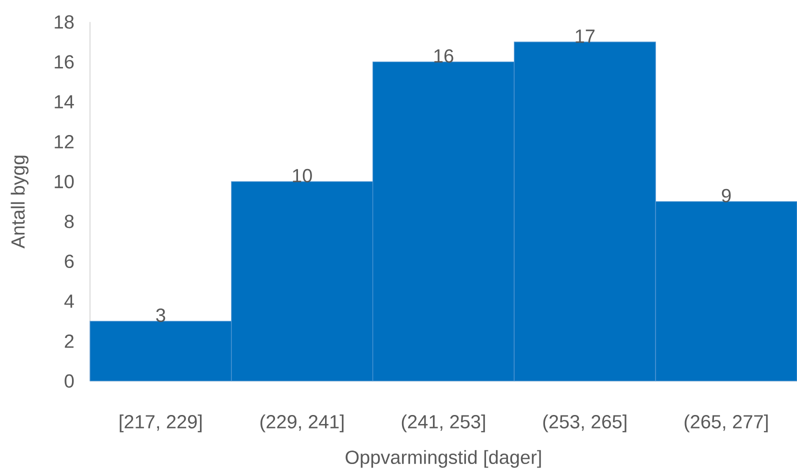  Describe the element at coordinates (69, 381) in the screenshot. I see `y-tick-label: 0` at that location.